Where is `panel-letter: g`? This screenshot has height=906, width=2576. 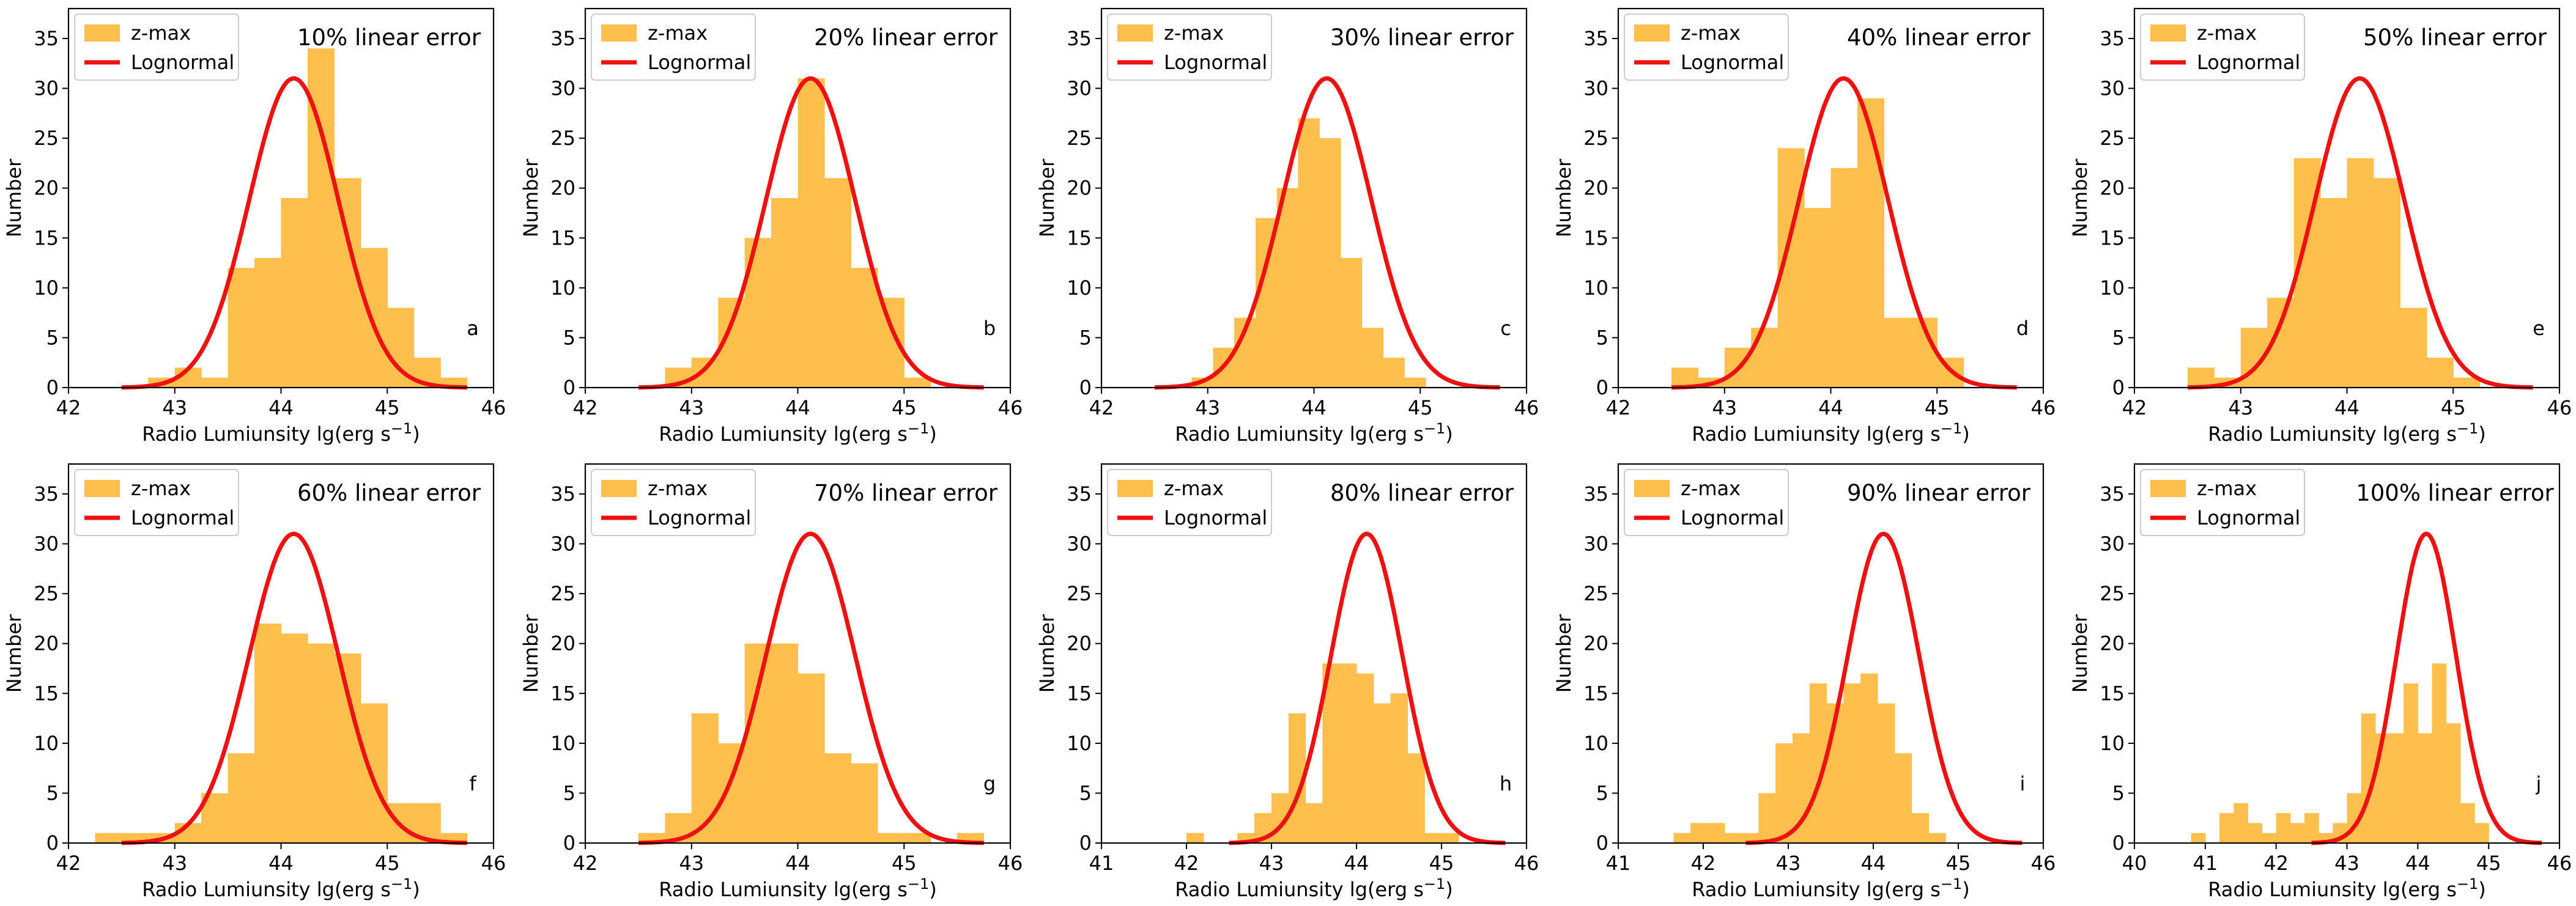 panel-letter: g is located at coordinates (989, 783).